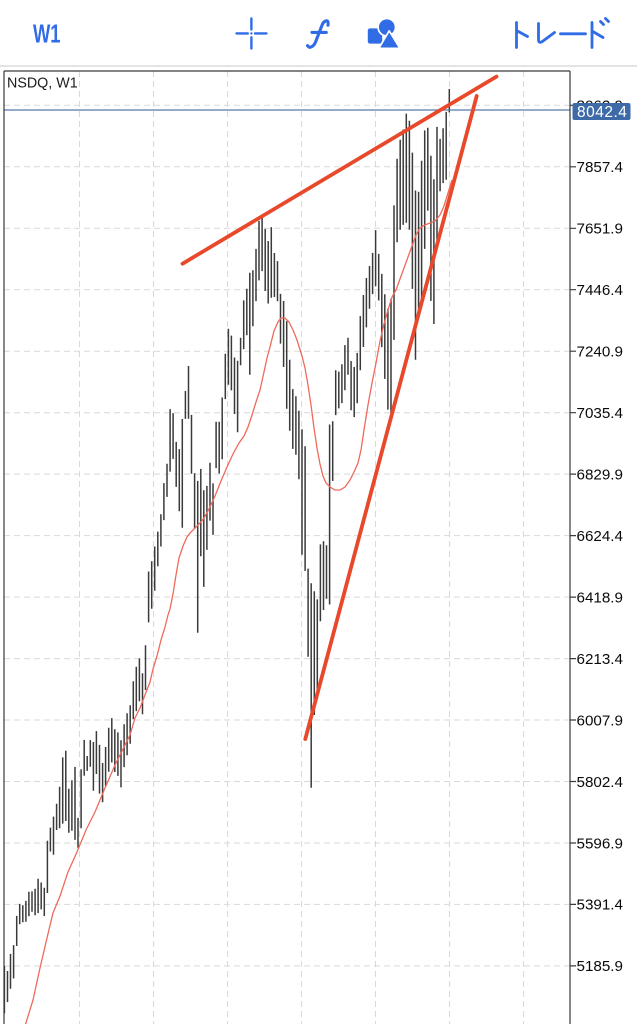  I want to click on svg-text: 7446.4, so click(600, 290).